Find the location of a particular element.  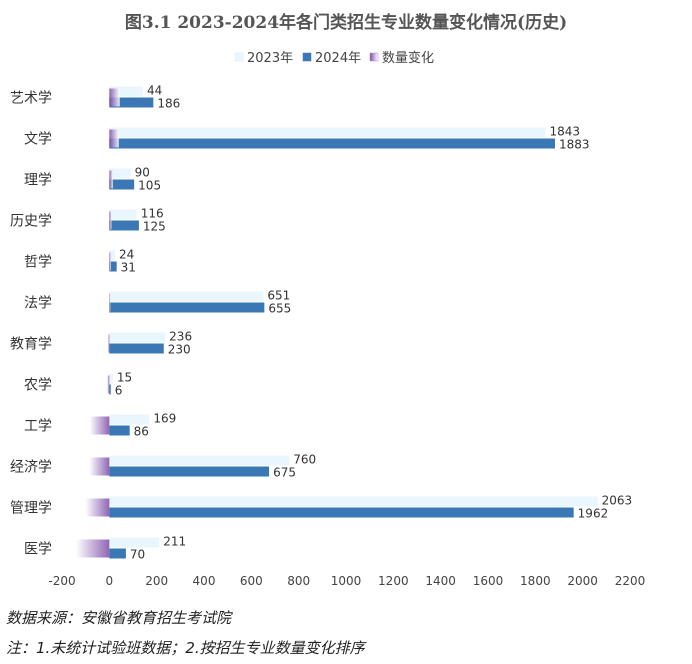

data-label-2023: 116 is located at coordinates (152, 214).